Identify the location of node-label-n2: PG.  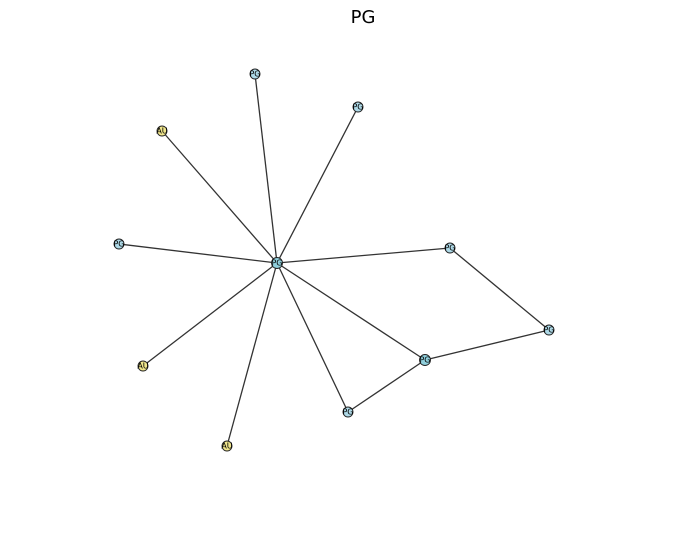
(357, 107).